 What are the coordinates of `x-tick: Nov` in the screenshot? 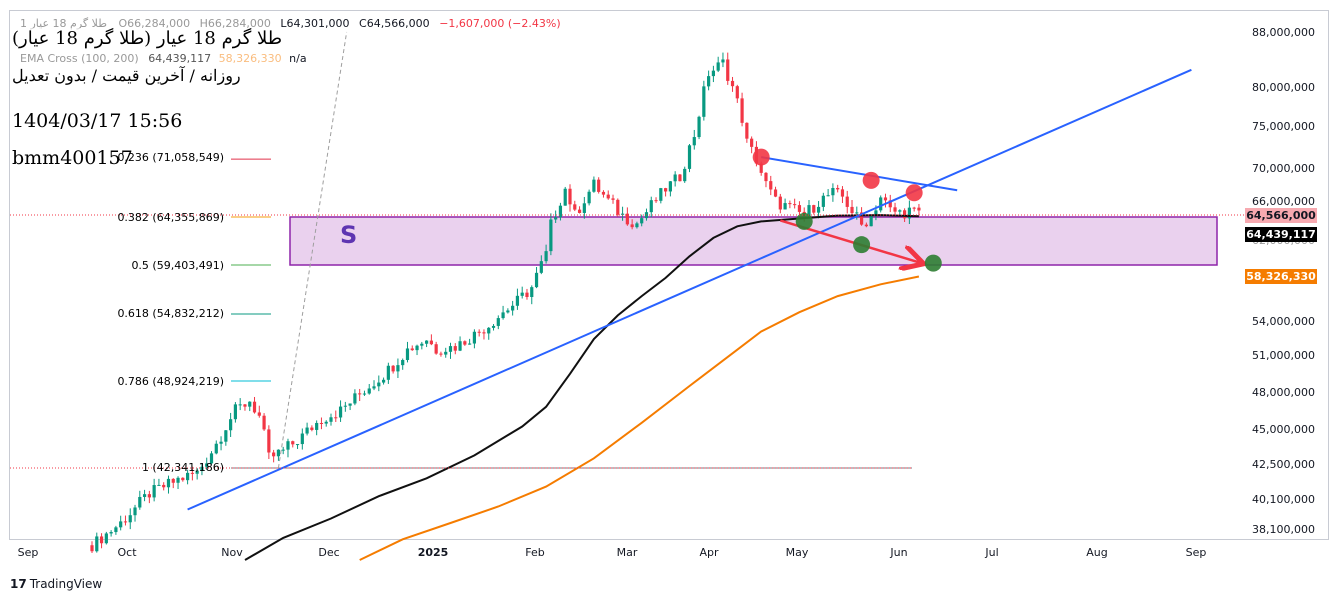 It's located at (232, 552).